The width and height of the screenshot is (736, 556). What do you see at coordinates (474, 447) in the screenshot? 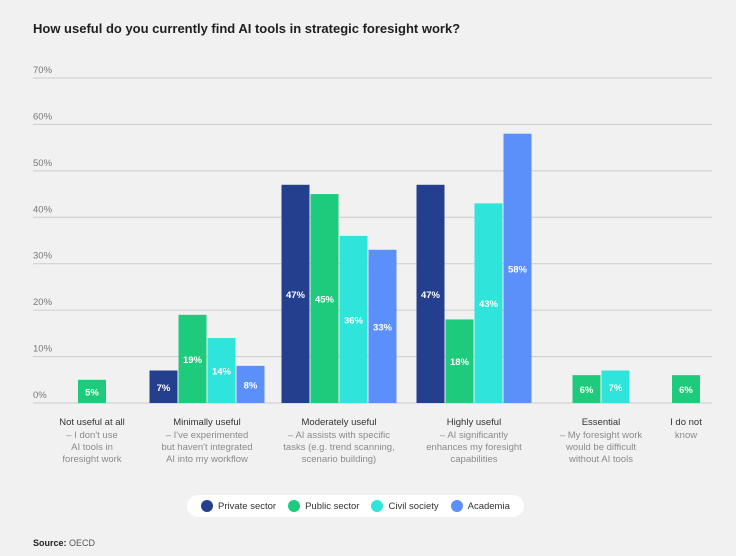
I see `x-category-desc: enhances my foresight` at bounding box center [474, 447].